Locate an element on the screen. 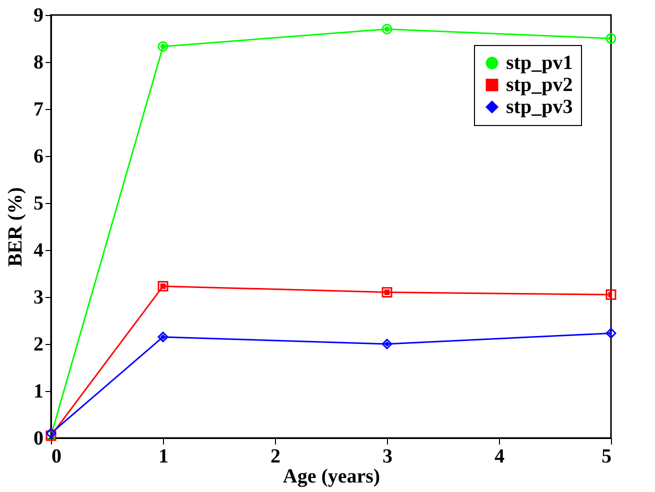 The width and height of the screenshot is (655, 492). y-tick-label: 3 is located at coordinates (39, 297).